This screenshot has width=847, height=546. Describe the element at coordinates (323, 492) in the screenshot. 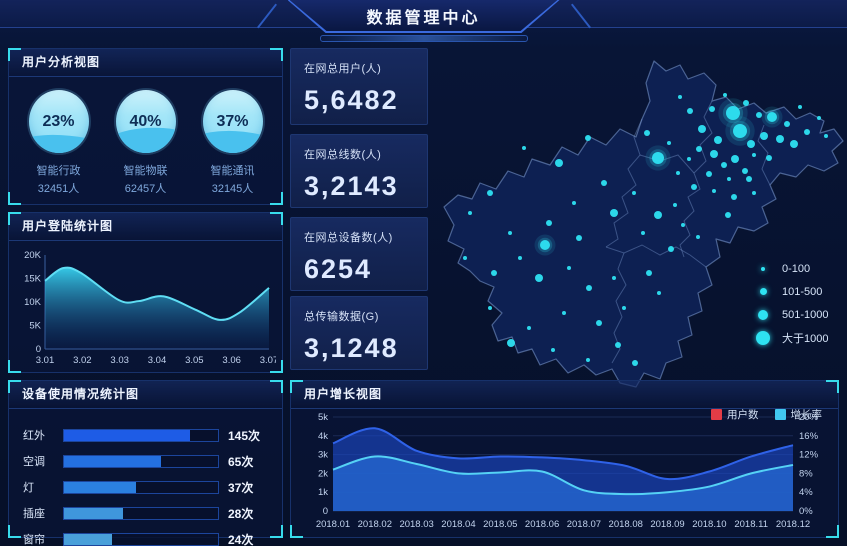

I see `svg-text: 1k` at that location.